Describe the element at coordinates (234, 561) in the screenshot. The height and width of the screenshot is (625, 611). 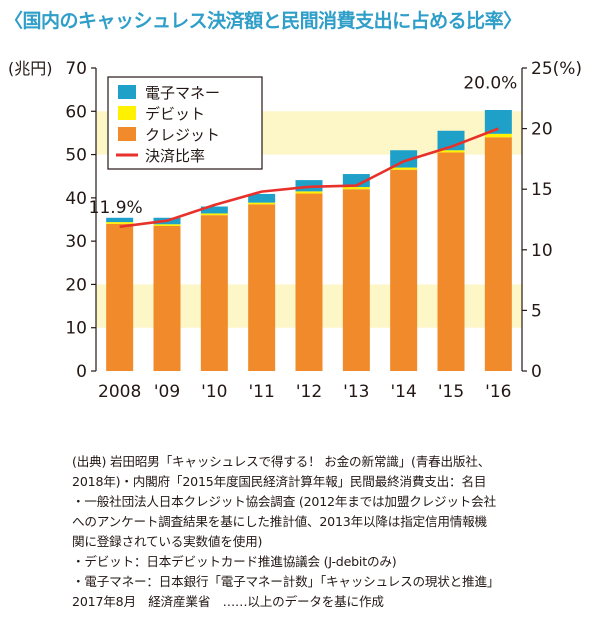
I see `note-line: ・デビット：日本デビットカード推進協議会 (J-debitのみ)` at that location.